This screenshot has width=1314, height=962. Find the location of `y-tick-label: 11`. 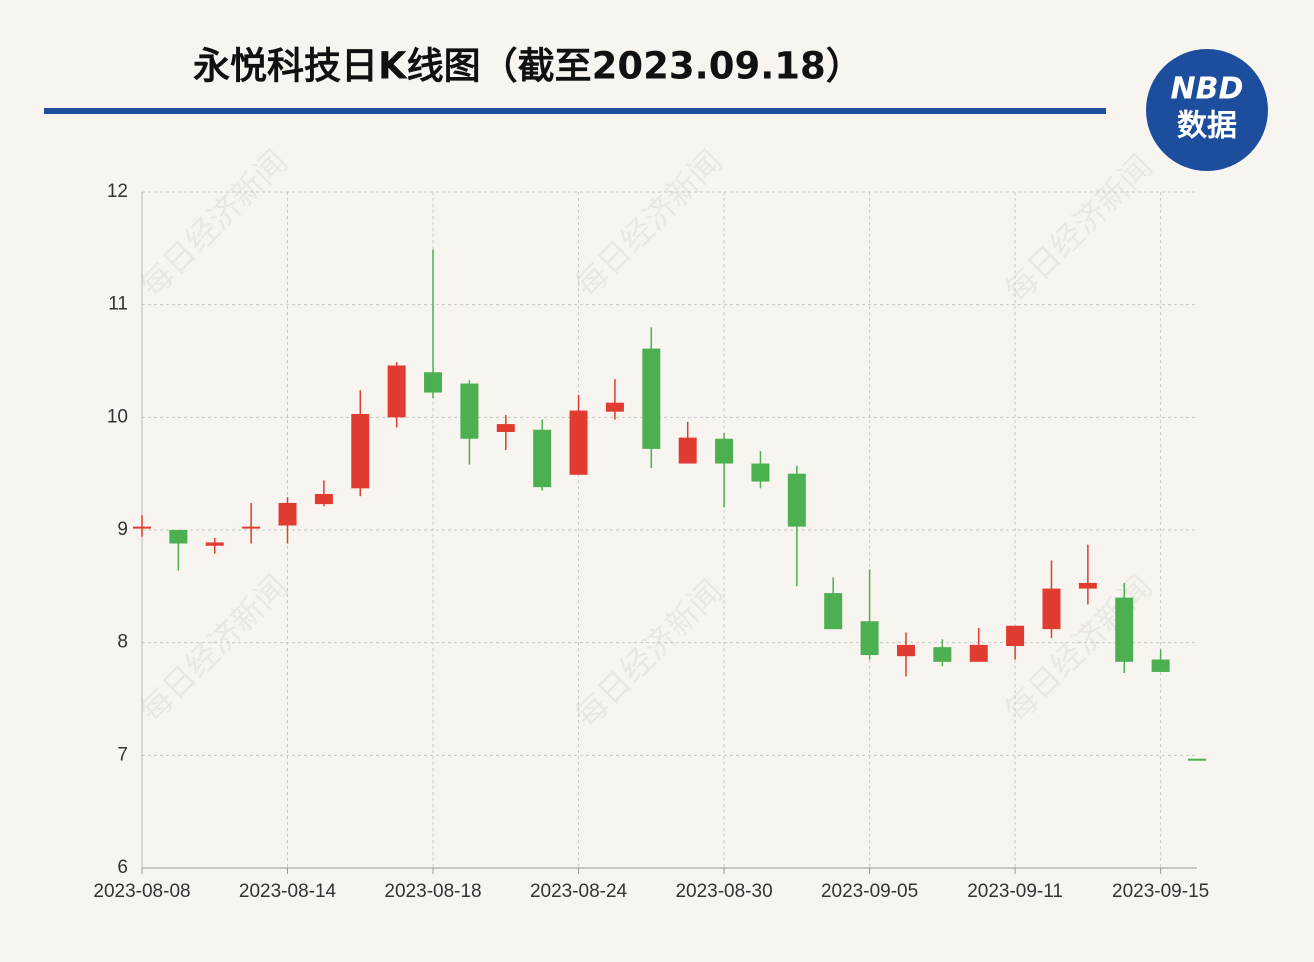

y-tick-label: 11 is located at coordinates (118, 304).